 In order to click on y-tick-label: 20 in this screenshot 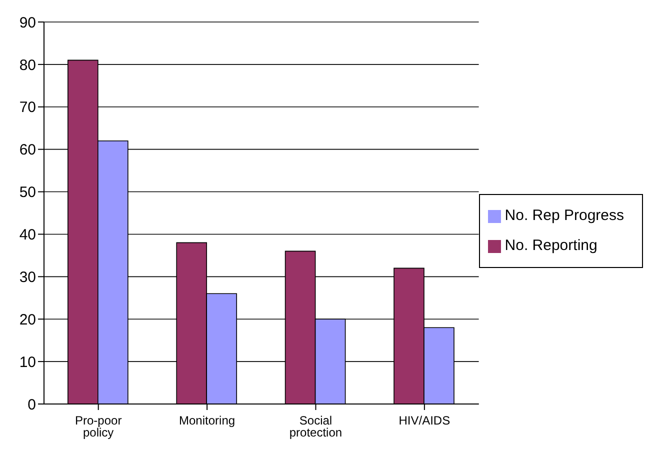, I will do `click(27, 319)`.